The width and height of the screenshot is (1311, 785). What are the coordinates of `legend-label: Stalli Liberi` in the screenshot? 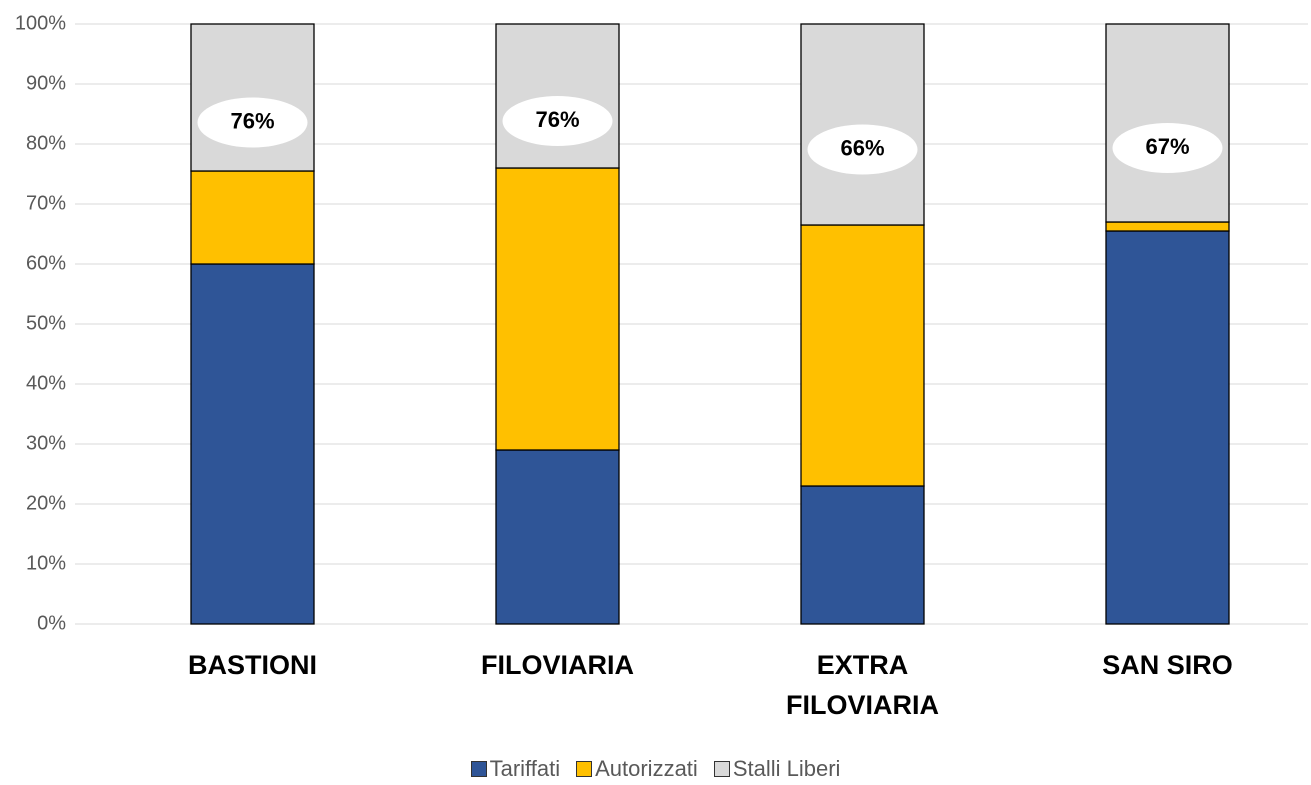 It's located at (786, 768).